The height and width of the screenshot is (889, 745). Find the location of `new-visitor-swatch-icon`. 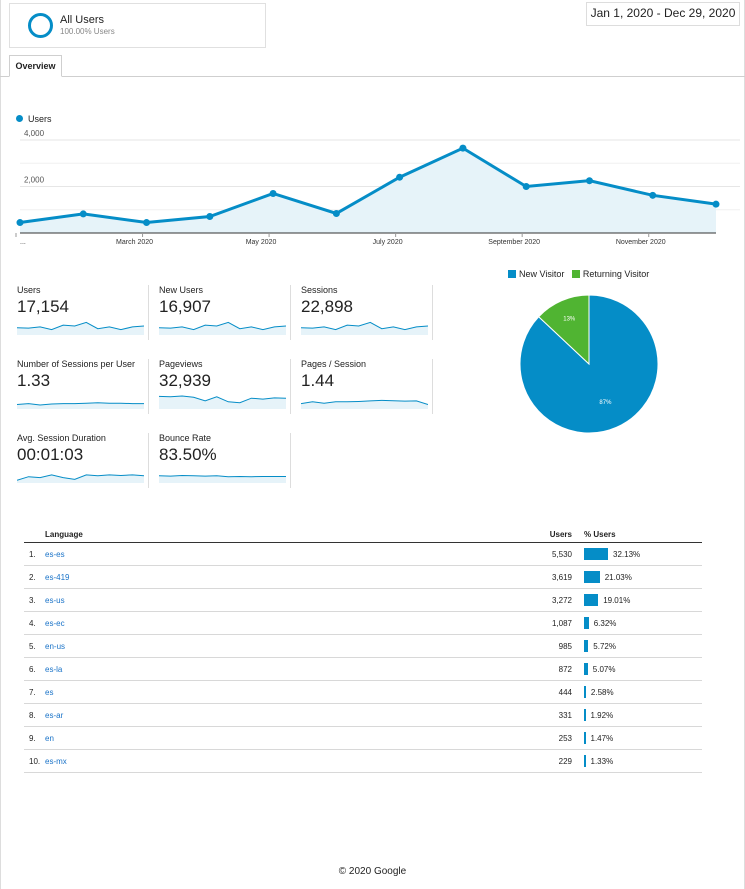

new-visitor-swatch-icon is located at coordinates (512, 274).